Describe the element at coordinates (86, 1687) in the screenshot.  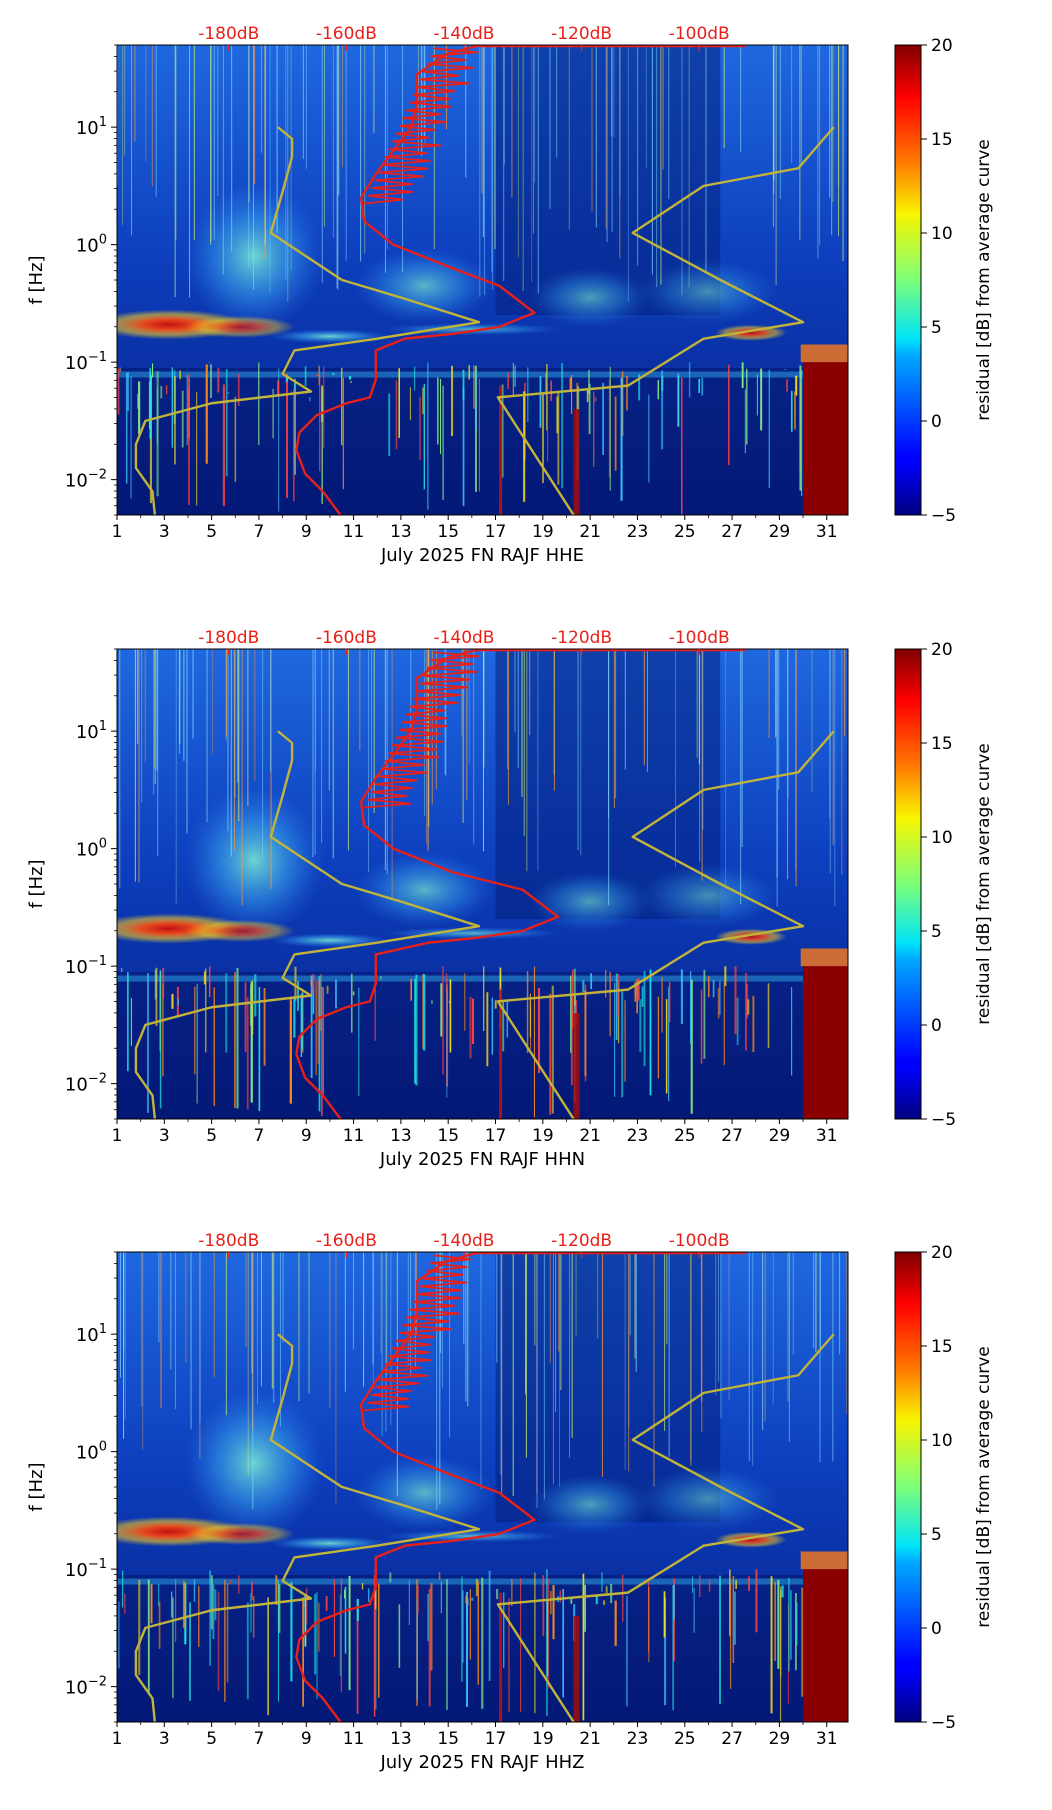
I see `y-tick-label: 10⁻²` at that location.